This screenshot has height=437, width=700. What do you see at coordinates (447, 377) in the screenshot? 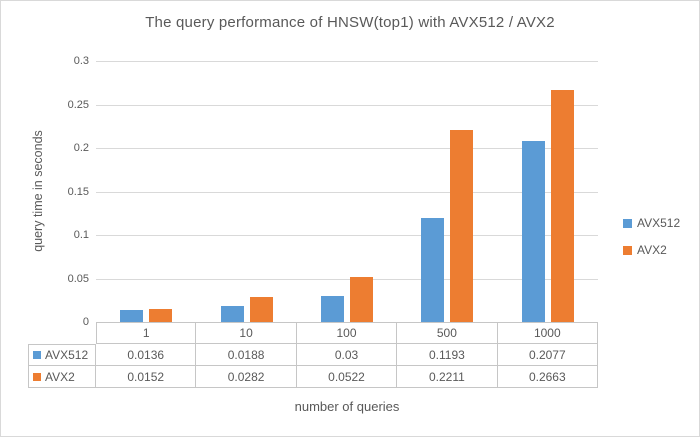
I see `table-value-cell: 0.2211` at bounding box center [447, 377].